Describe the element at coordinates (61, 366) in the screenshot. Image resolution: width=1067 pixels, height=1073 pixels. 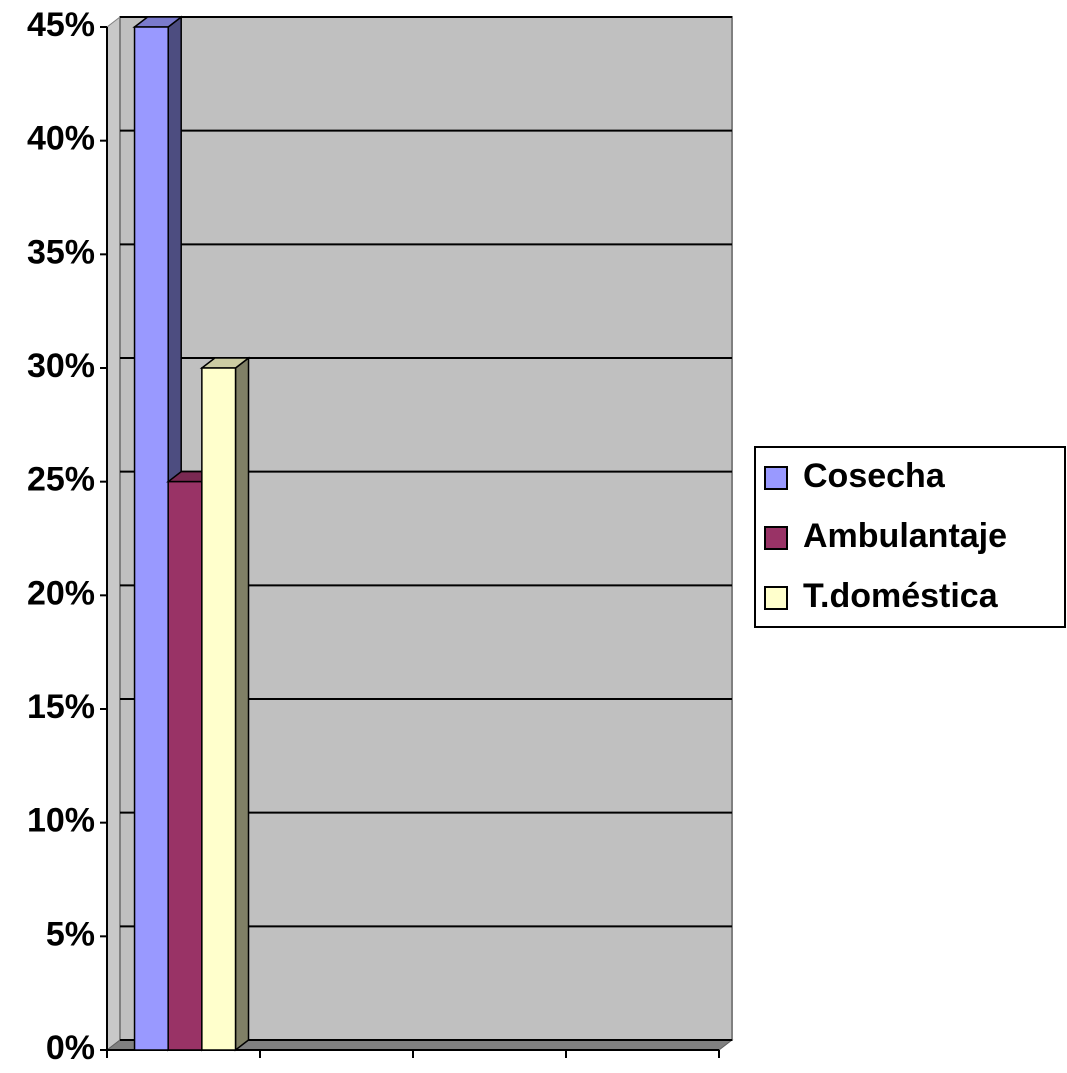
I see `y-tick-label: 30%` at that location.